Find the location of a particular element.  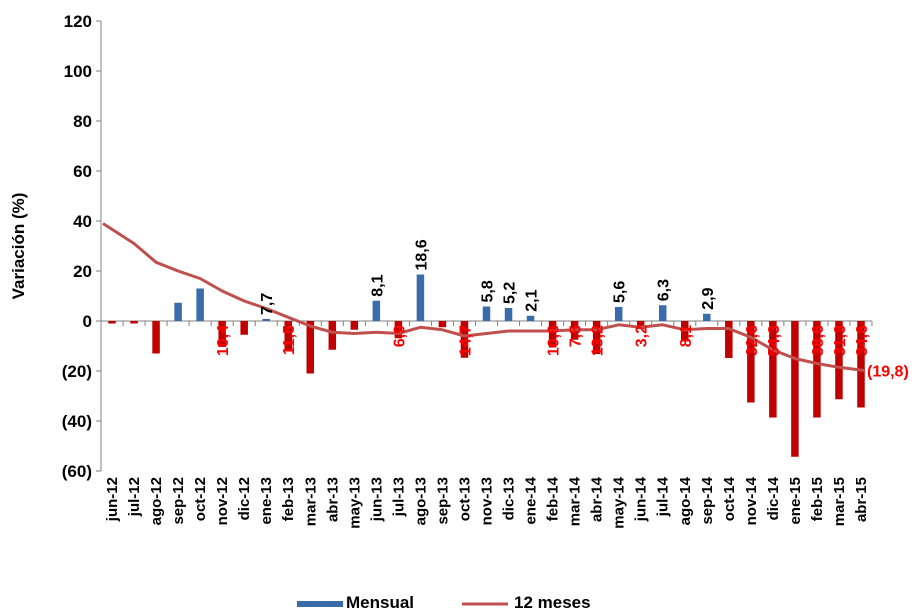

x-tick-label-jun-12: jun-12 is located at coordinates (112, 499).